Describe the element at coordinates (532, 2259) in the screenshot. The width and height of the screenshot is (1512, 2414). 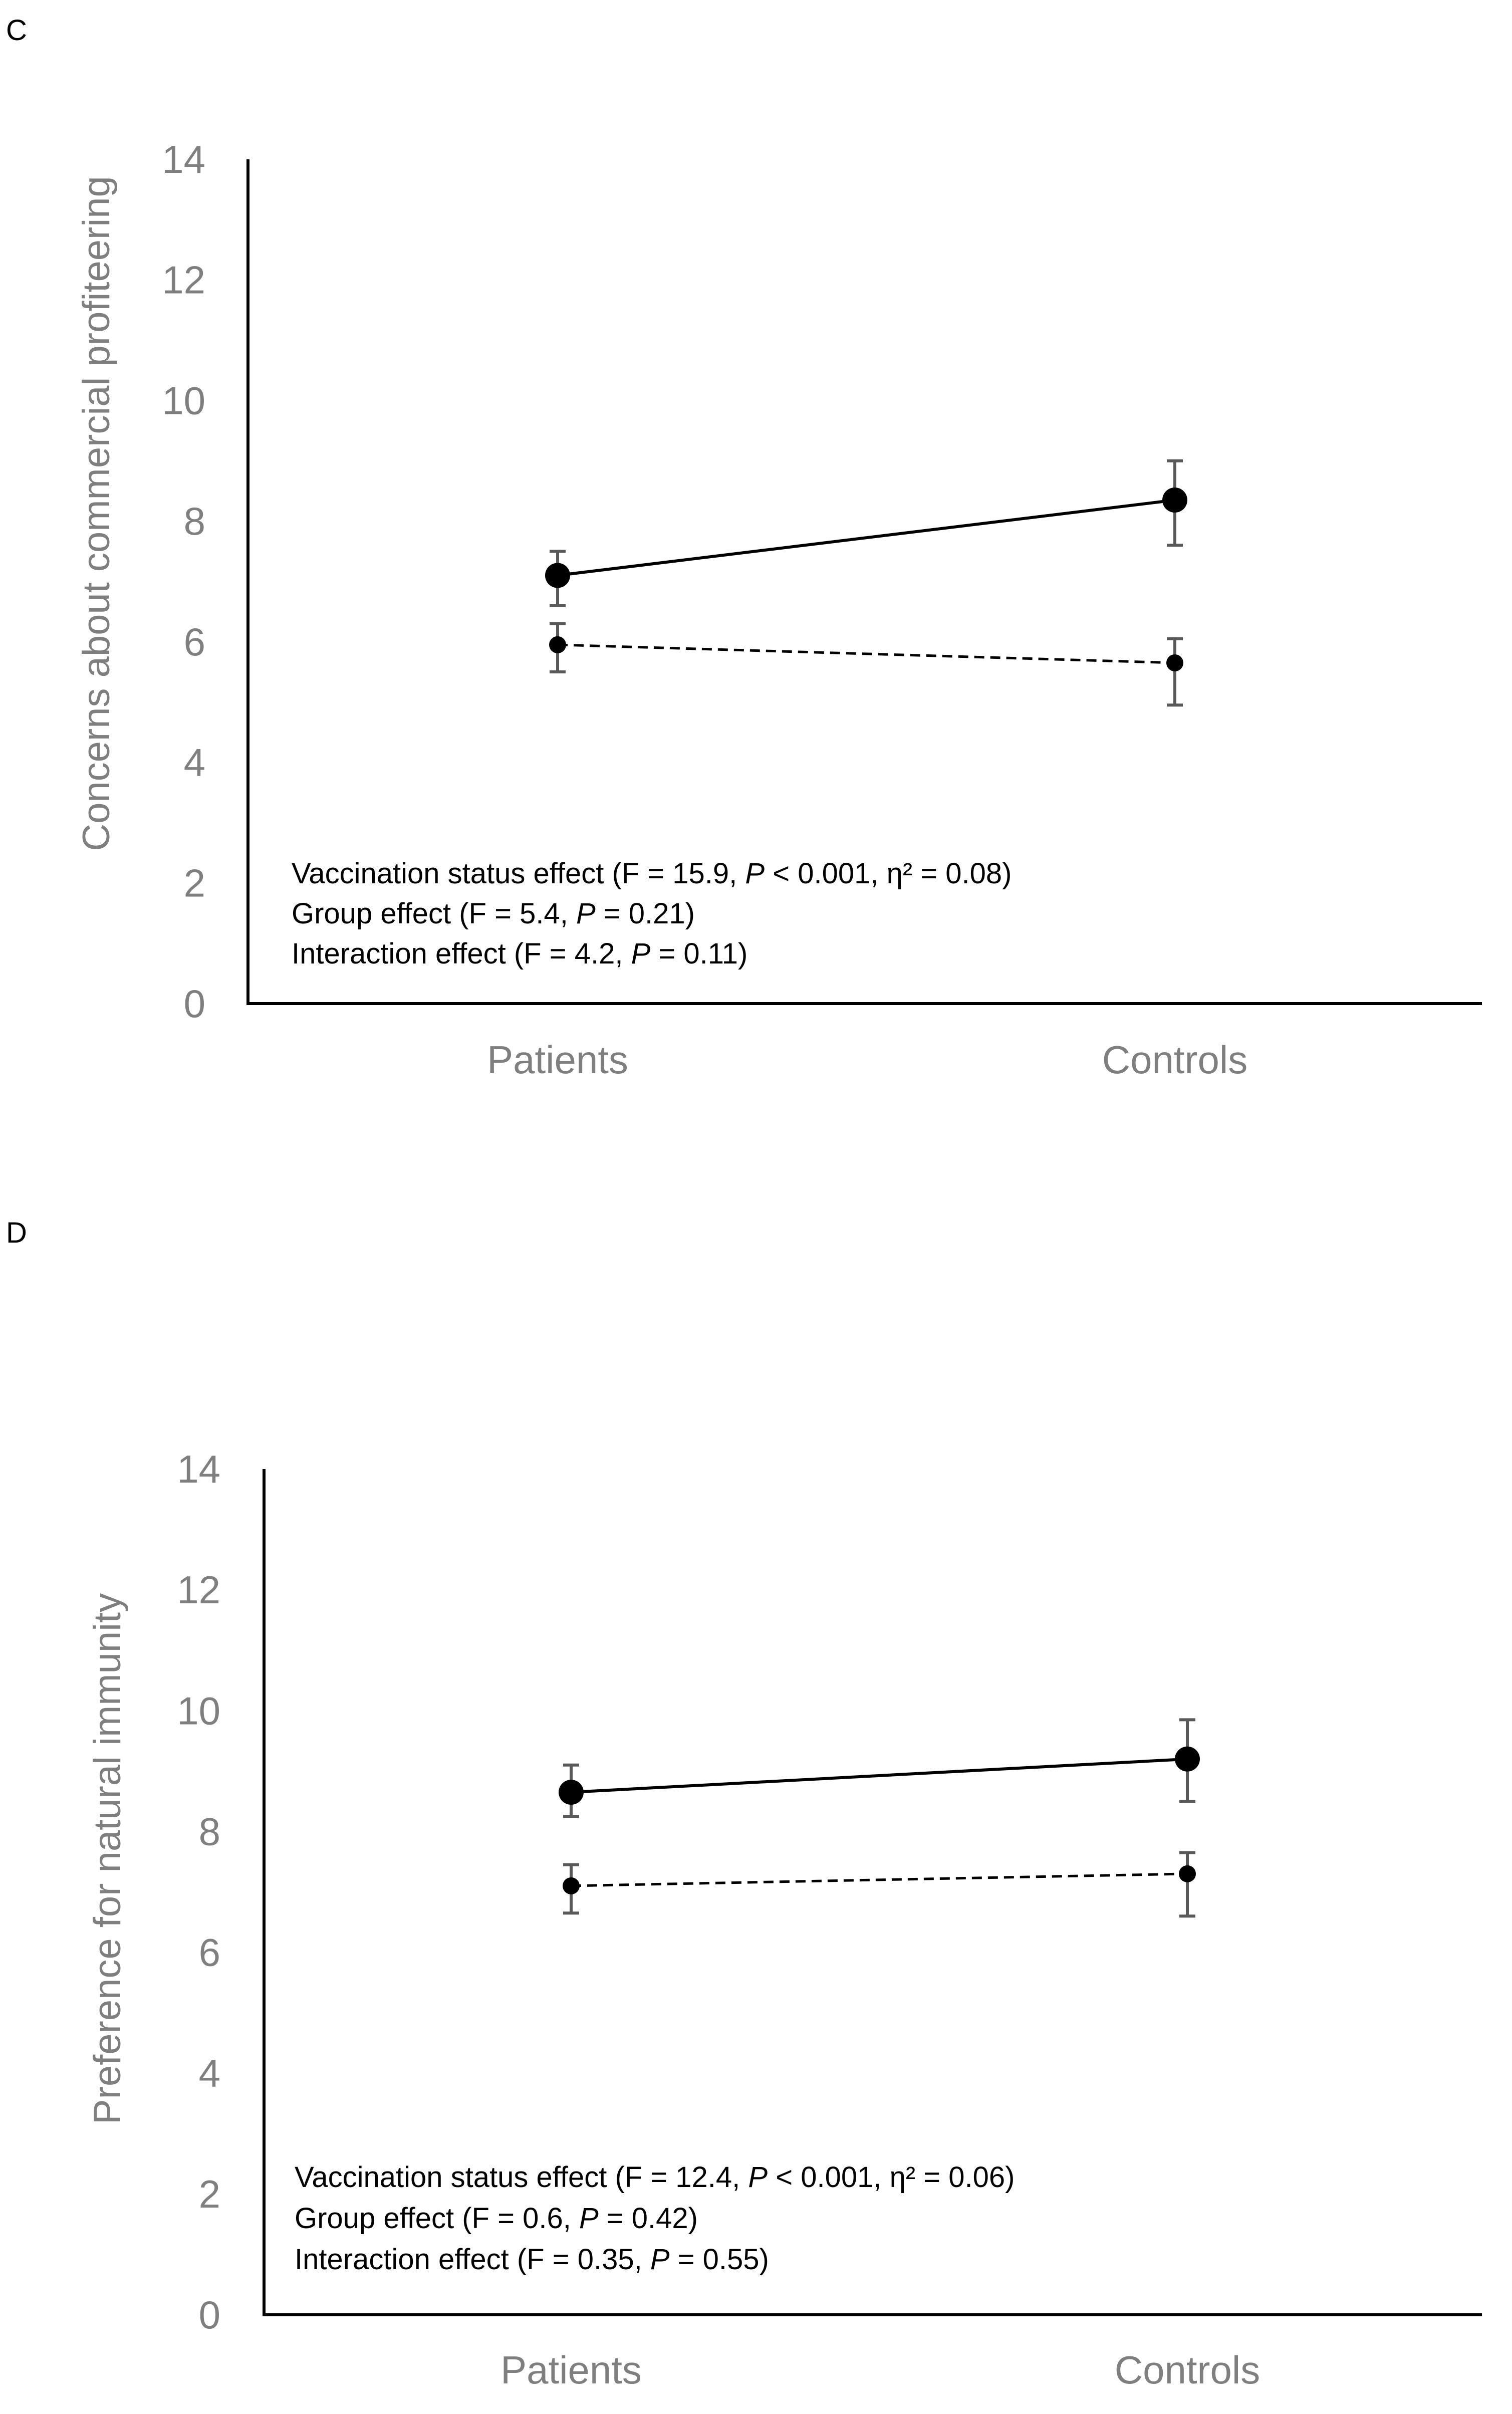
I see `annotation-interaction-effect: Interaction effect (F = 0.35, P = 0.55)` at that location.